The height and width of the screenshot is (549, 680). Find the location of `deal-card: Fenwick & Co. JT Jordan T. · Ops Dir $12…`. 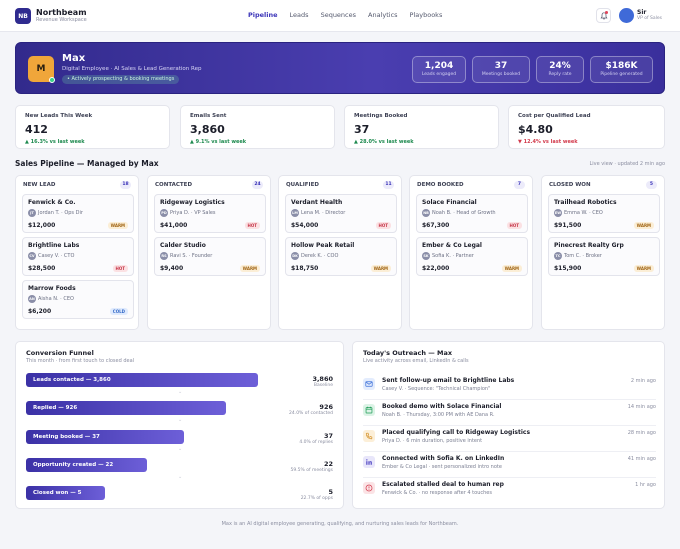

deal-card: Fenwick & Co. JT Jordan T. · Ops Dir $12… is located at coordinates (78, 213).